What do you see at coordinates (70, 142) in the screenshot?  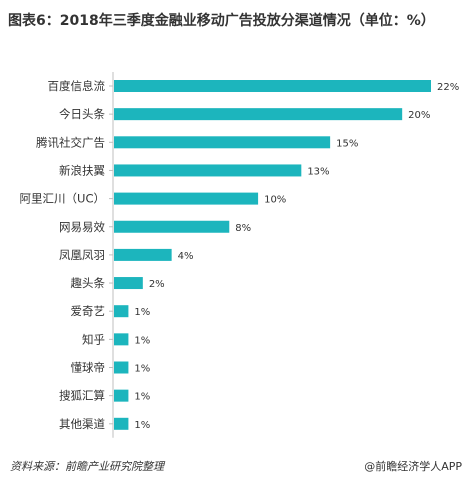 I see `category-label: 腾讯社交广告` at bounding box center [70, 142].